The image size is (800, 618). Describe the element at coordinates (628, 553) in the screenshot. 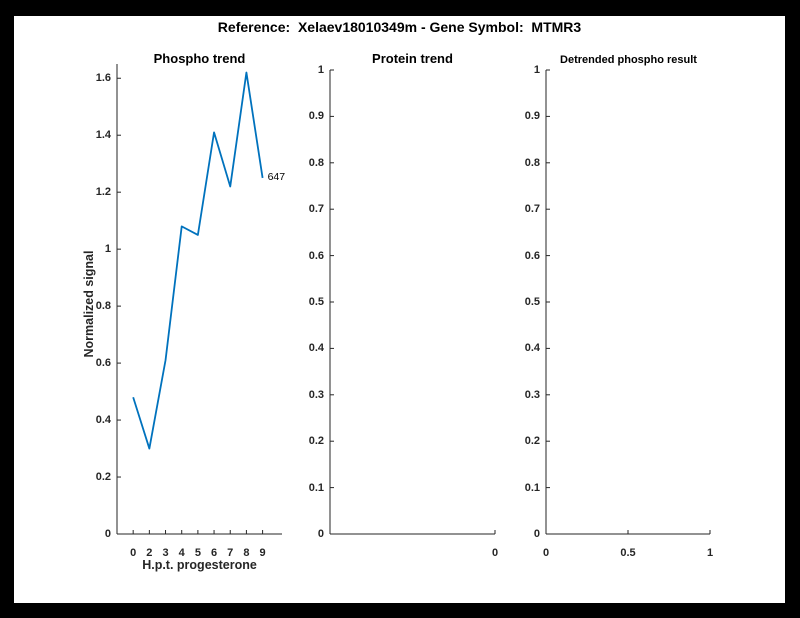

I see `x-tick-label: 0.5` at that location.